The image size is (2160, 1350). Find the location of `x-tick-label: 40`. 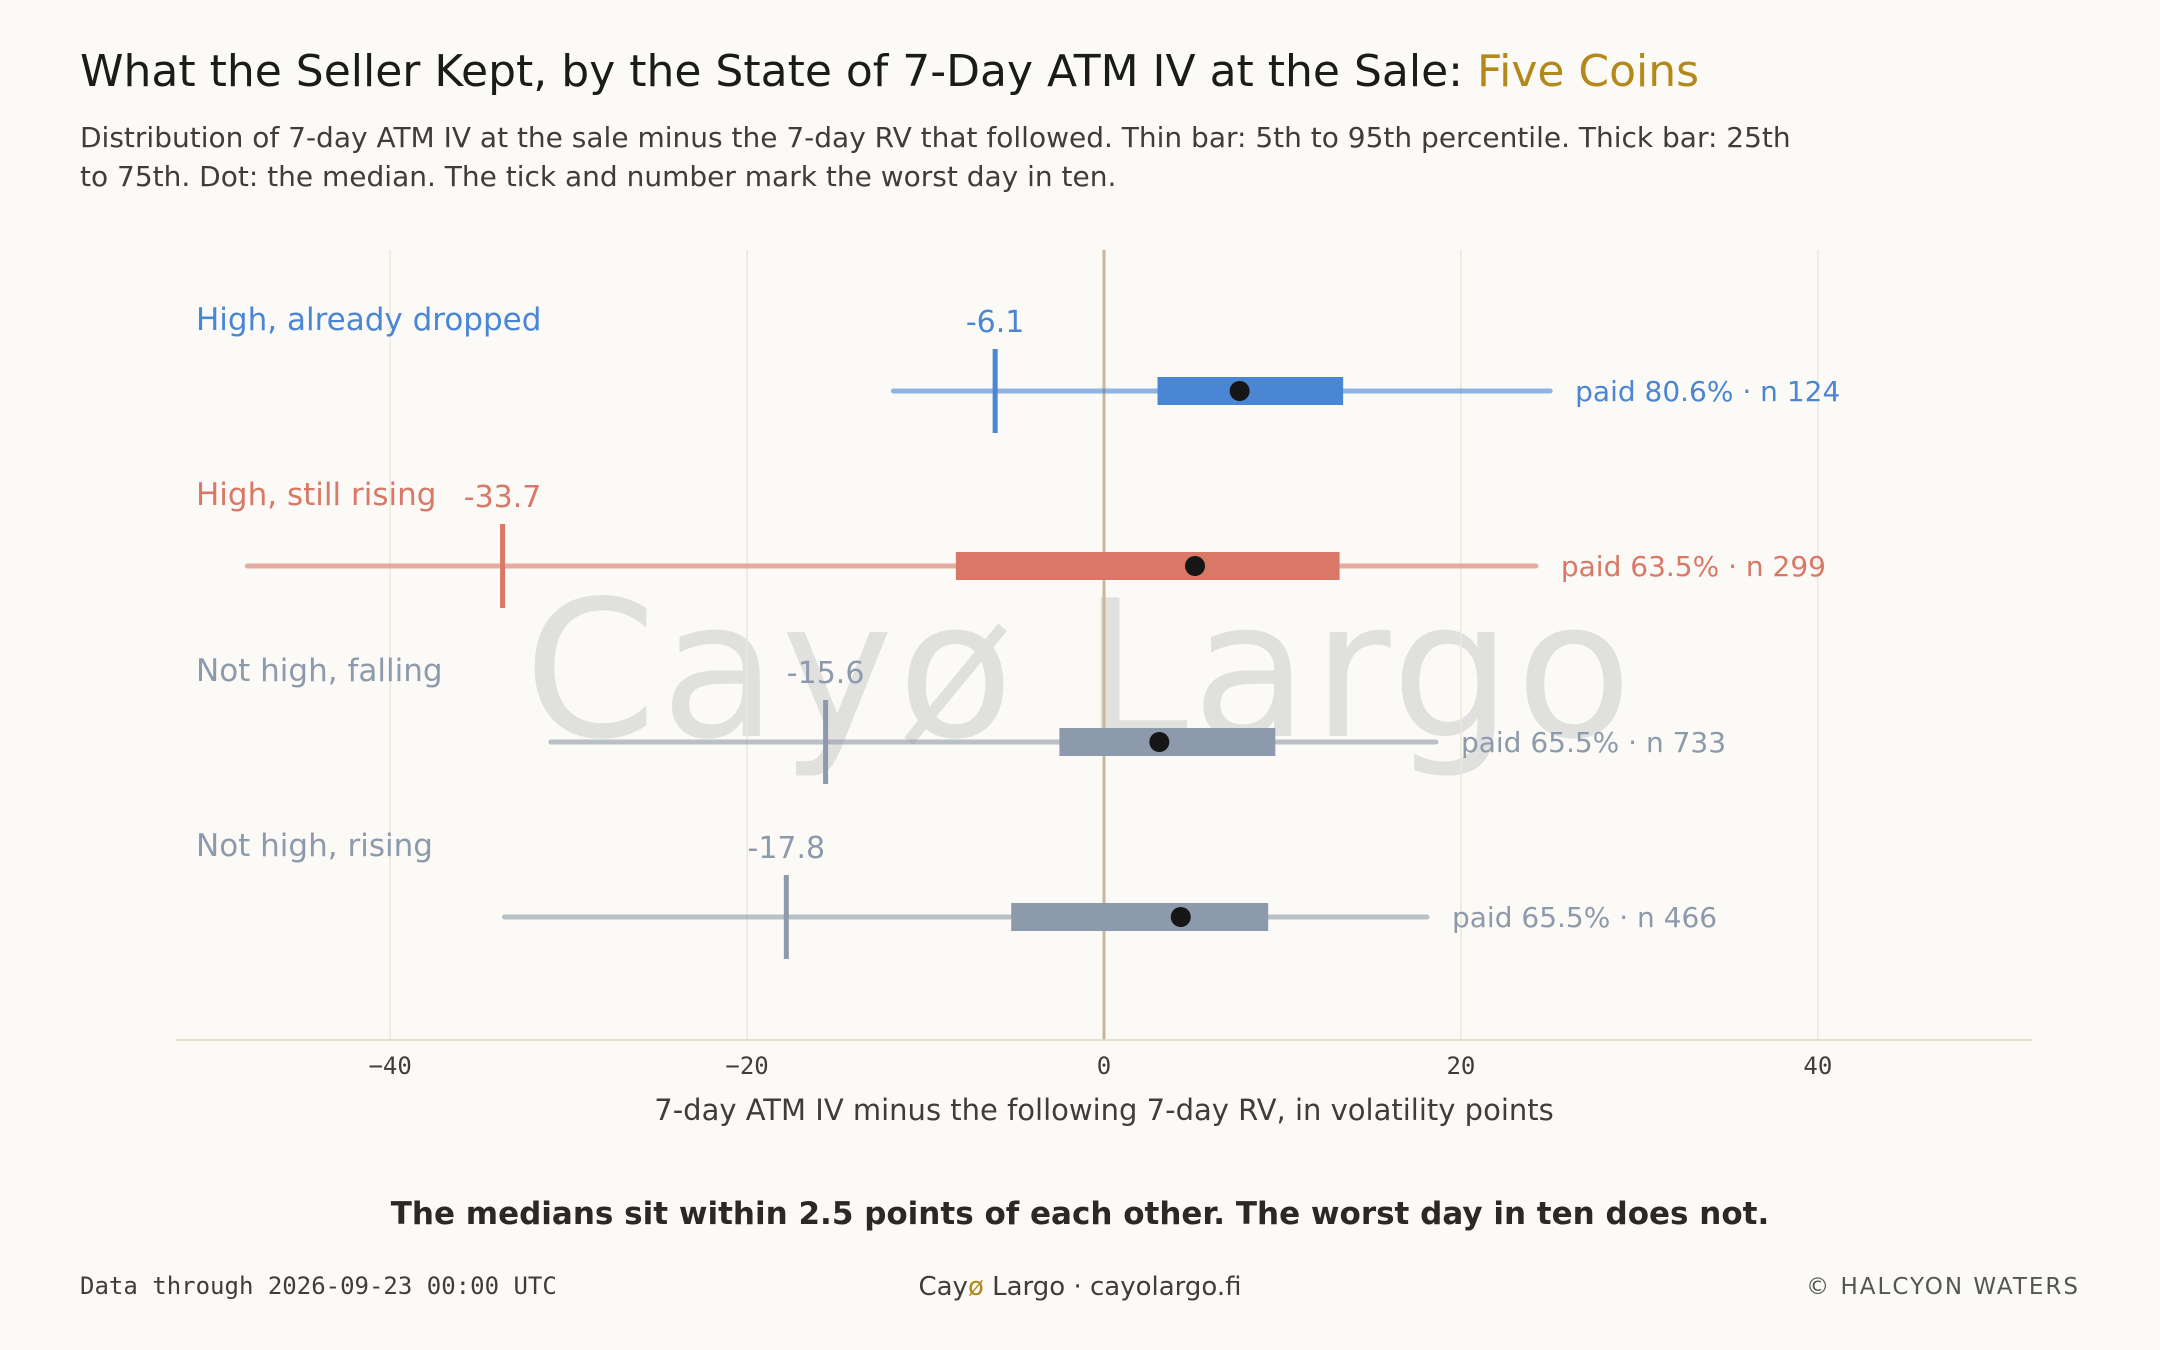

x-tick-label: 40 is located at coordinates (1817, 1066).